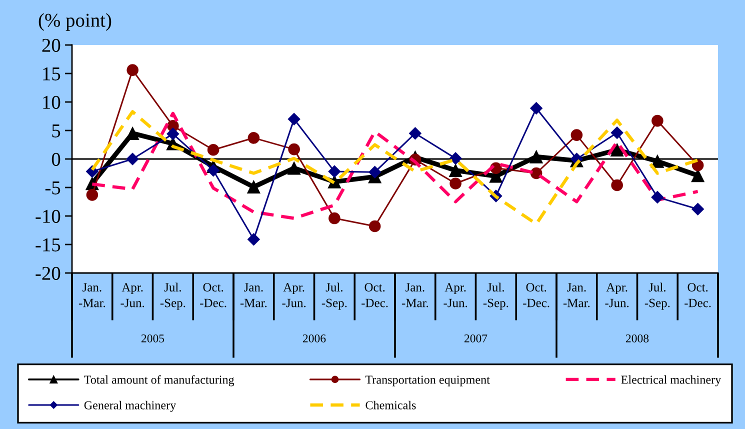 The height and width of the screenshot is (429, 745). What do you see at coordinates (159, 380) in the screenshot?
I see `legend-label: Total amount of manufacturing` at bounding box center [159, 380].